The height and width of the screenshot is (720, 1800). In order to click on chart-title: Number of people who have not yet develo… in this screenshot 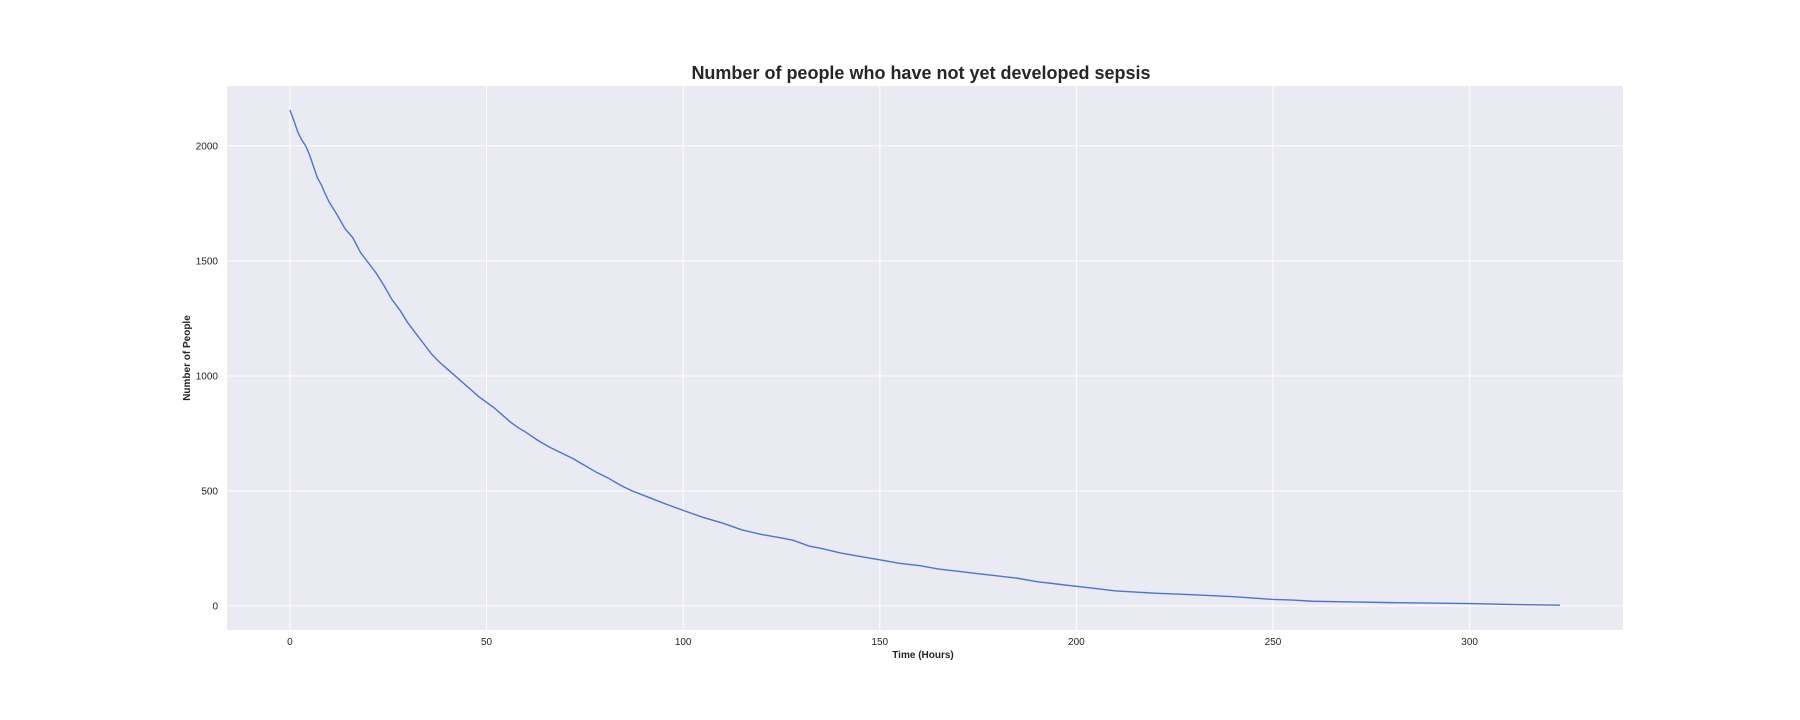, I will do `click(920, 73)`.